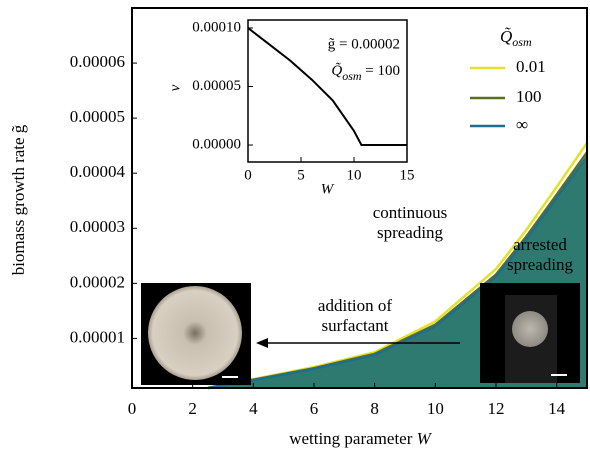 This screenshot has height=455, width=590. I want to click on legend-title: Q̃osm, so click(516, 38).